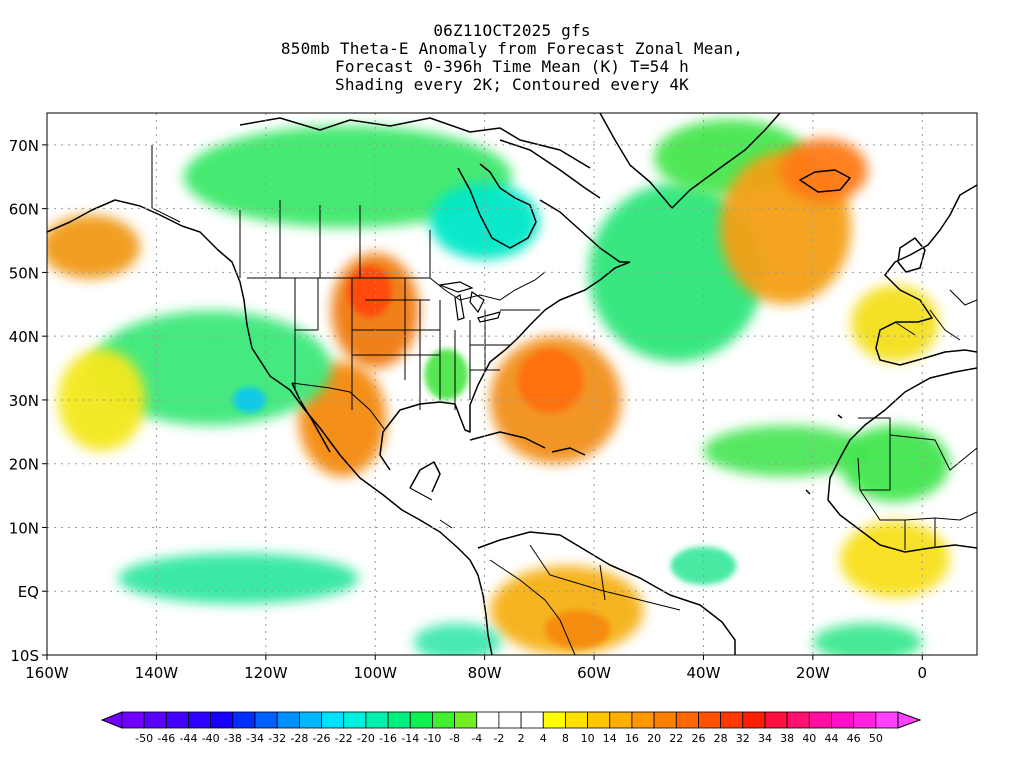 The width and height of the screenshot is (1024, 768). I want to click on great-lakes, so click(469, 302).